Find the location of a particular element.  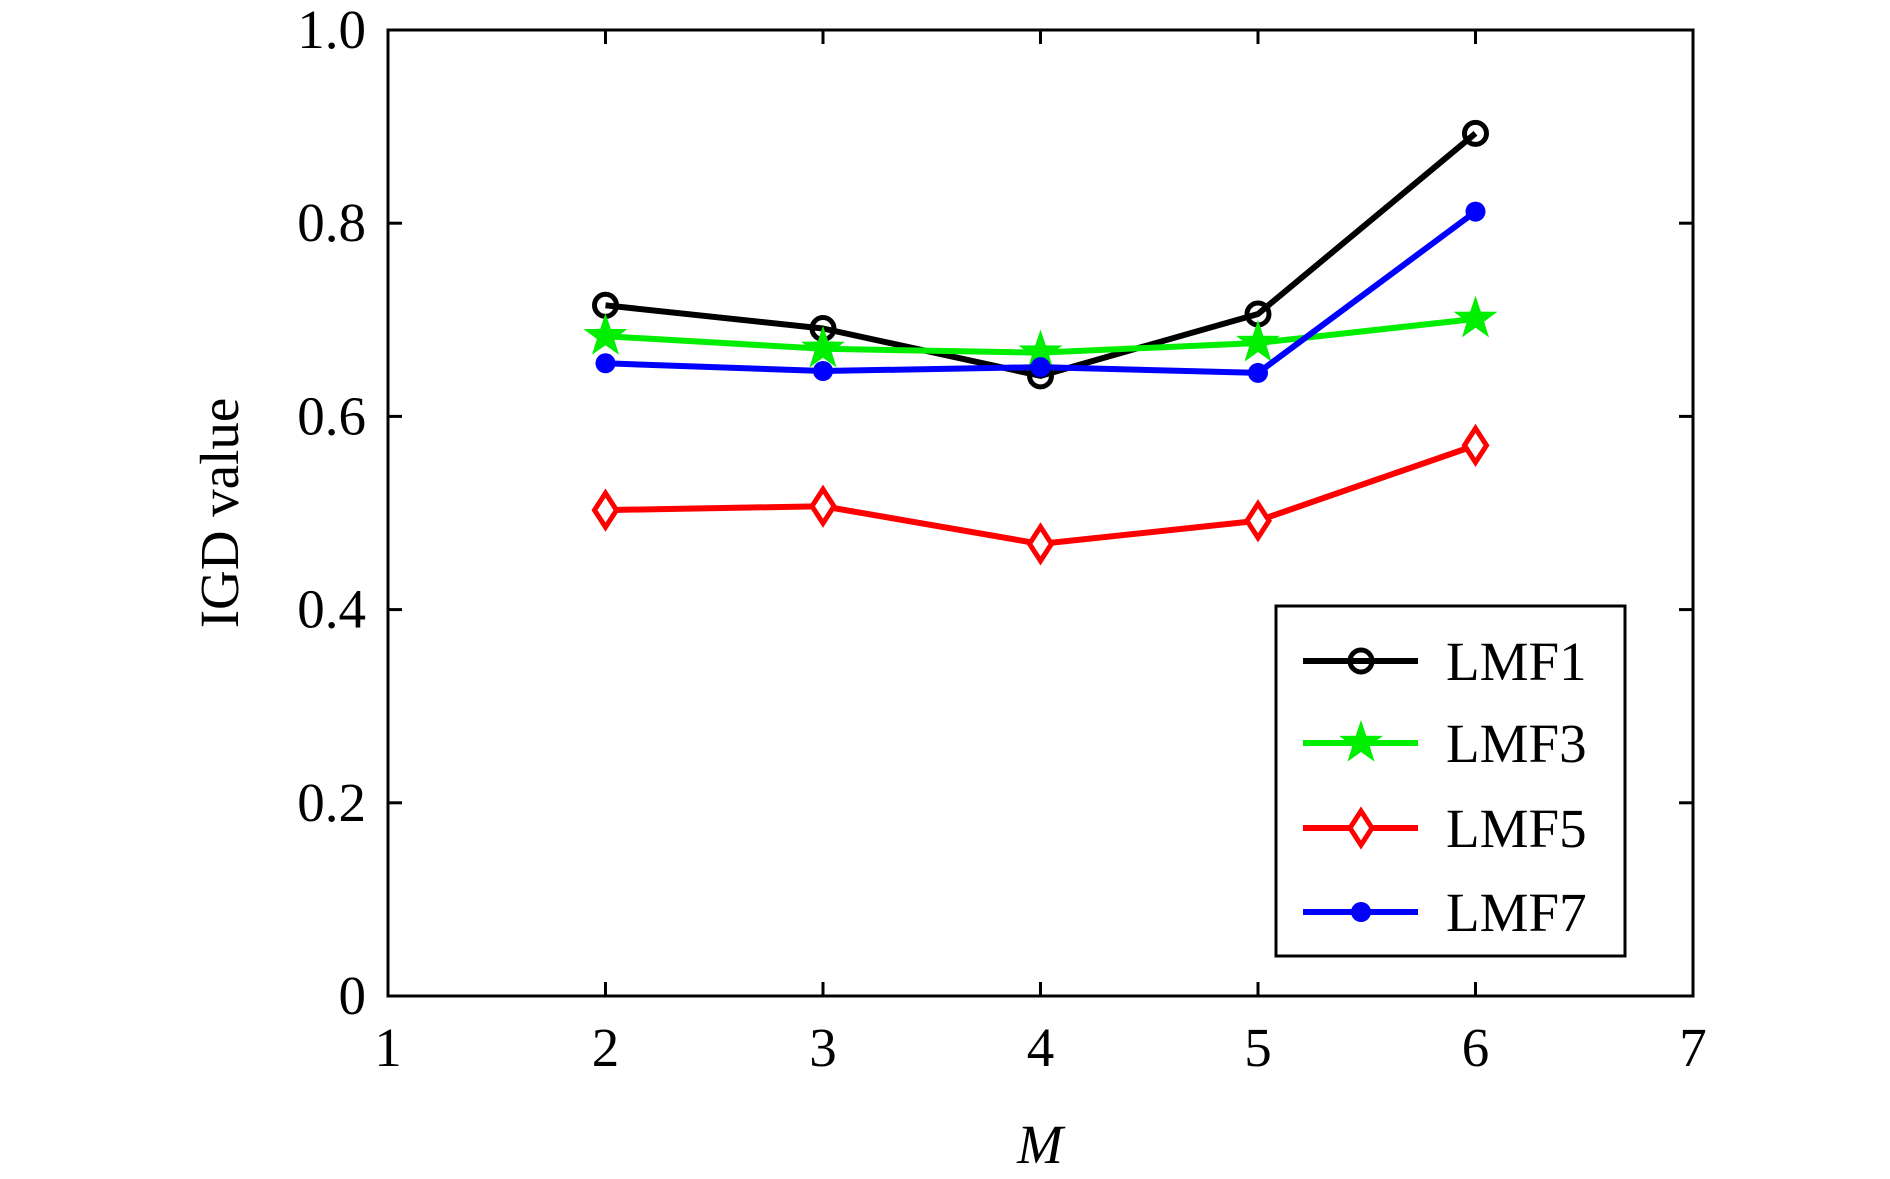

x-tick-label: 3 is located at coordinates (823, 1047).